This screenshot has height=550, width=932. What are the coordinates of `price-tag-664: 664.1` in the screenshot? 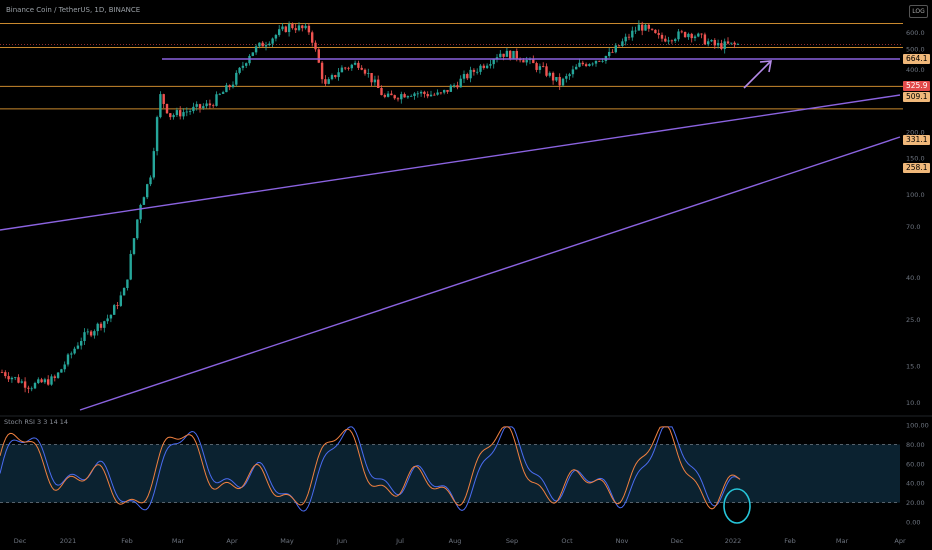 It's located at (917, 59).